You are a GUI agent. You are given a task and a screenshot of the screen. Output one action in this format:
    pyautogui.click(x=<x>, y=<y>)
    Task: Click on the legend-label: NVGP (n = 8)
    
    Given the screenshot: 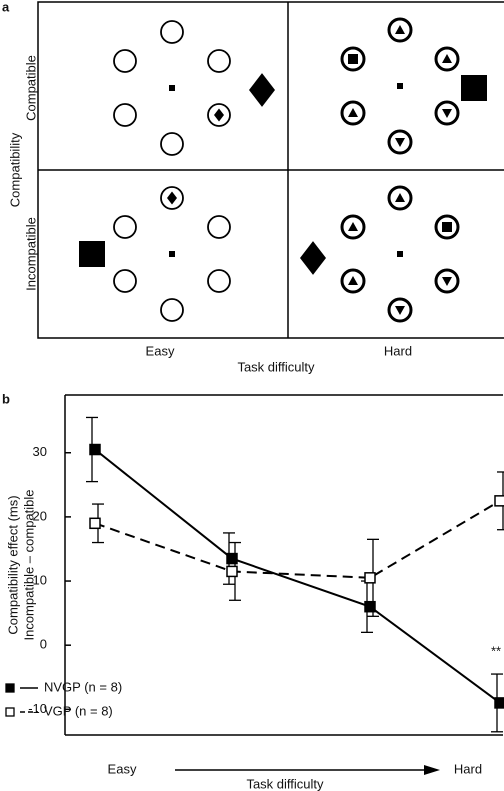 What is the action you would take?
    pyautogui.click(x=83, y=686)
    